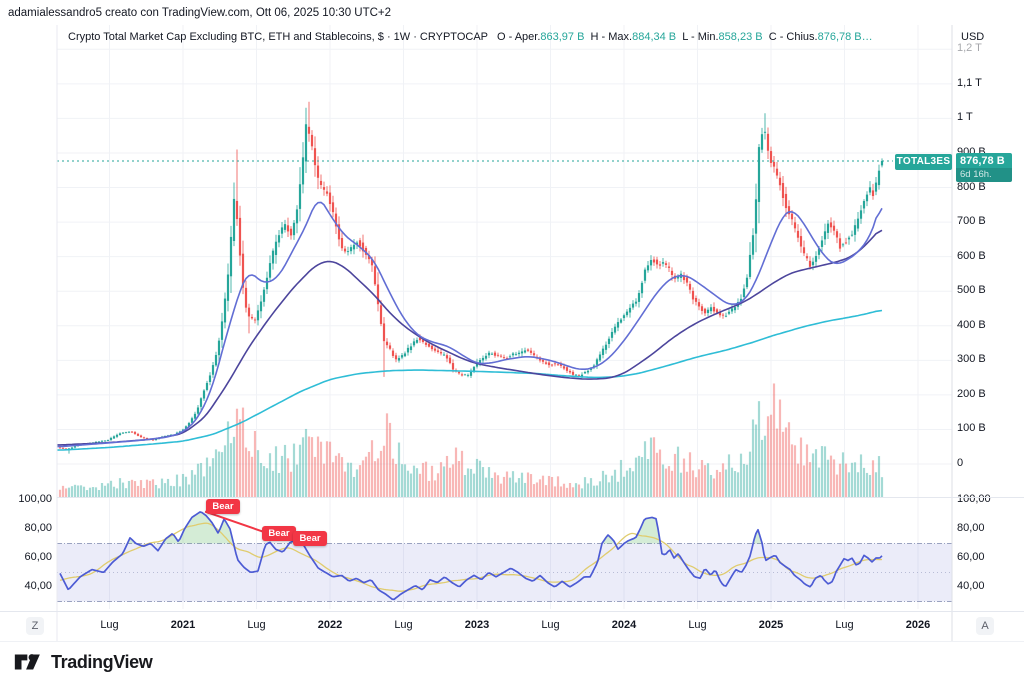 Image resolution: width=1024 pixels, height=690 pixels. What do you see at coordinates (102, 661) in the screenshot?
I see `tradingview-logo-text: TradingView` at bounding box center [102, 661].